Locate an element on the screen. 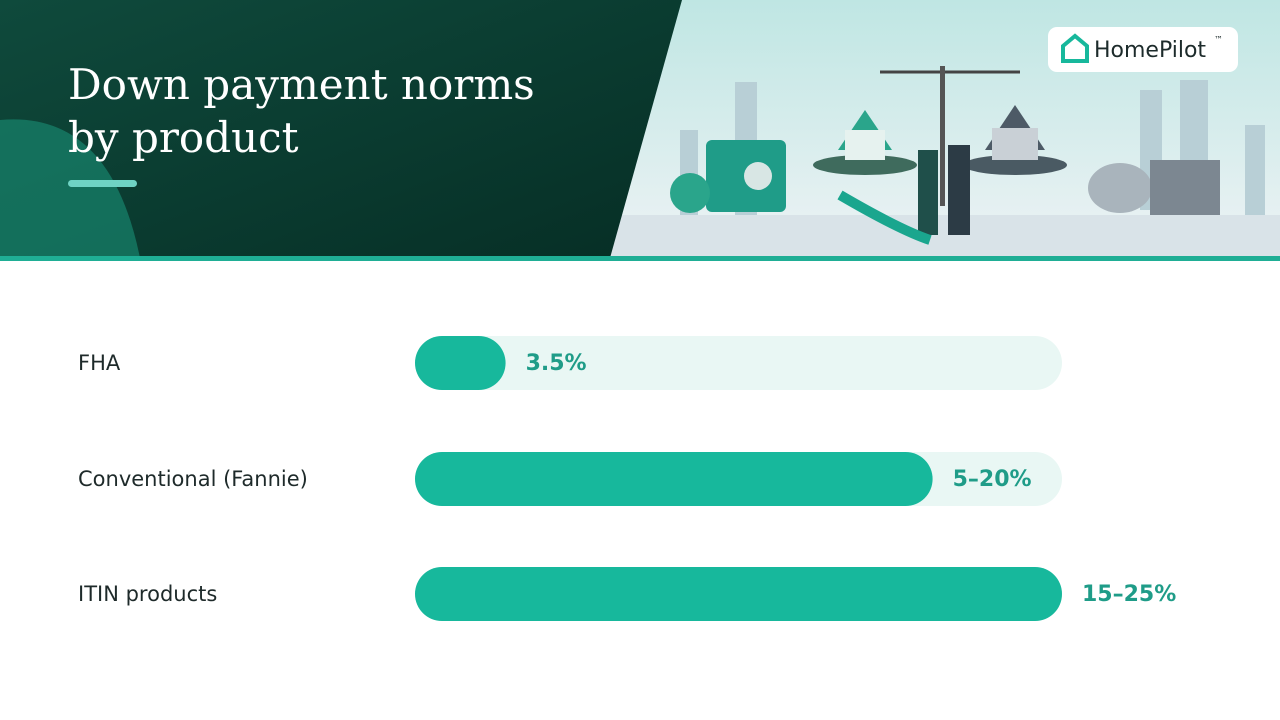 The image size is (1280, 720). chart-title: Down payment norms by product is located at coordinates (301, 111).